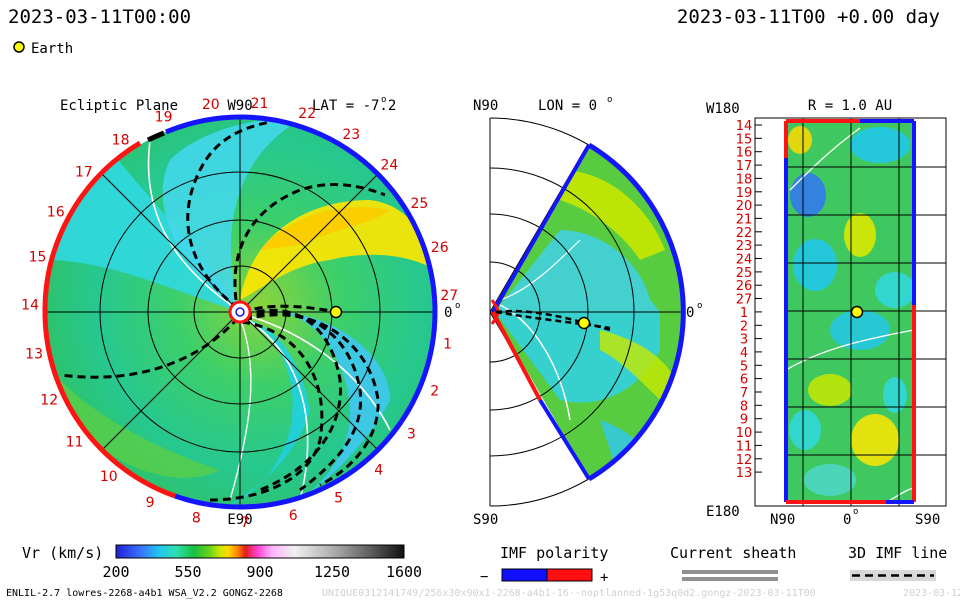 This screenshot has height=600, width=960. I want to click on map-grid, so click(866, 312).